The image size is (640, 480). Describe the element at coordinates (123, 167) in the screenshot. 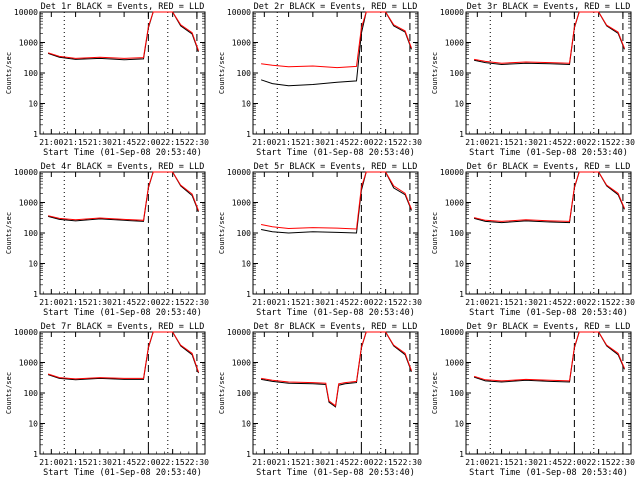

I see `chart-title: Det 4r BLACK = Events, RED = LLD` at that location.